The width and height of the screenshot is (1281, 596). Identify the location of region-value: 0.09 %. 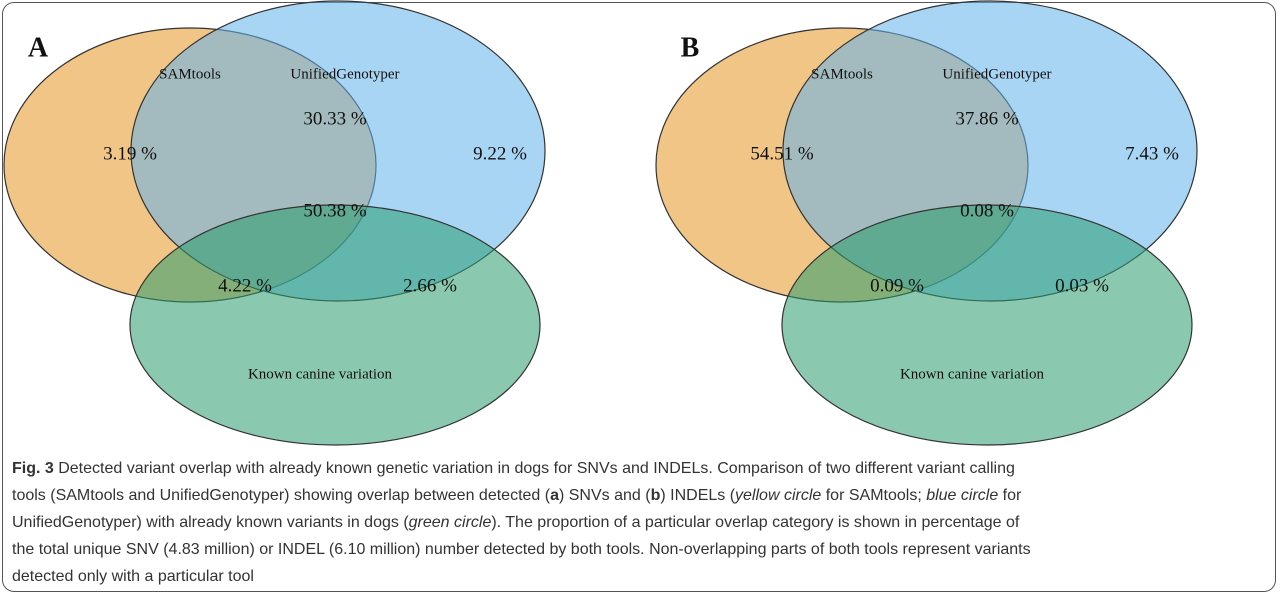
(897, 285).